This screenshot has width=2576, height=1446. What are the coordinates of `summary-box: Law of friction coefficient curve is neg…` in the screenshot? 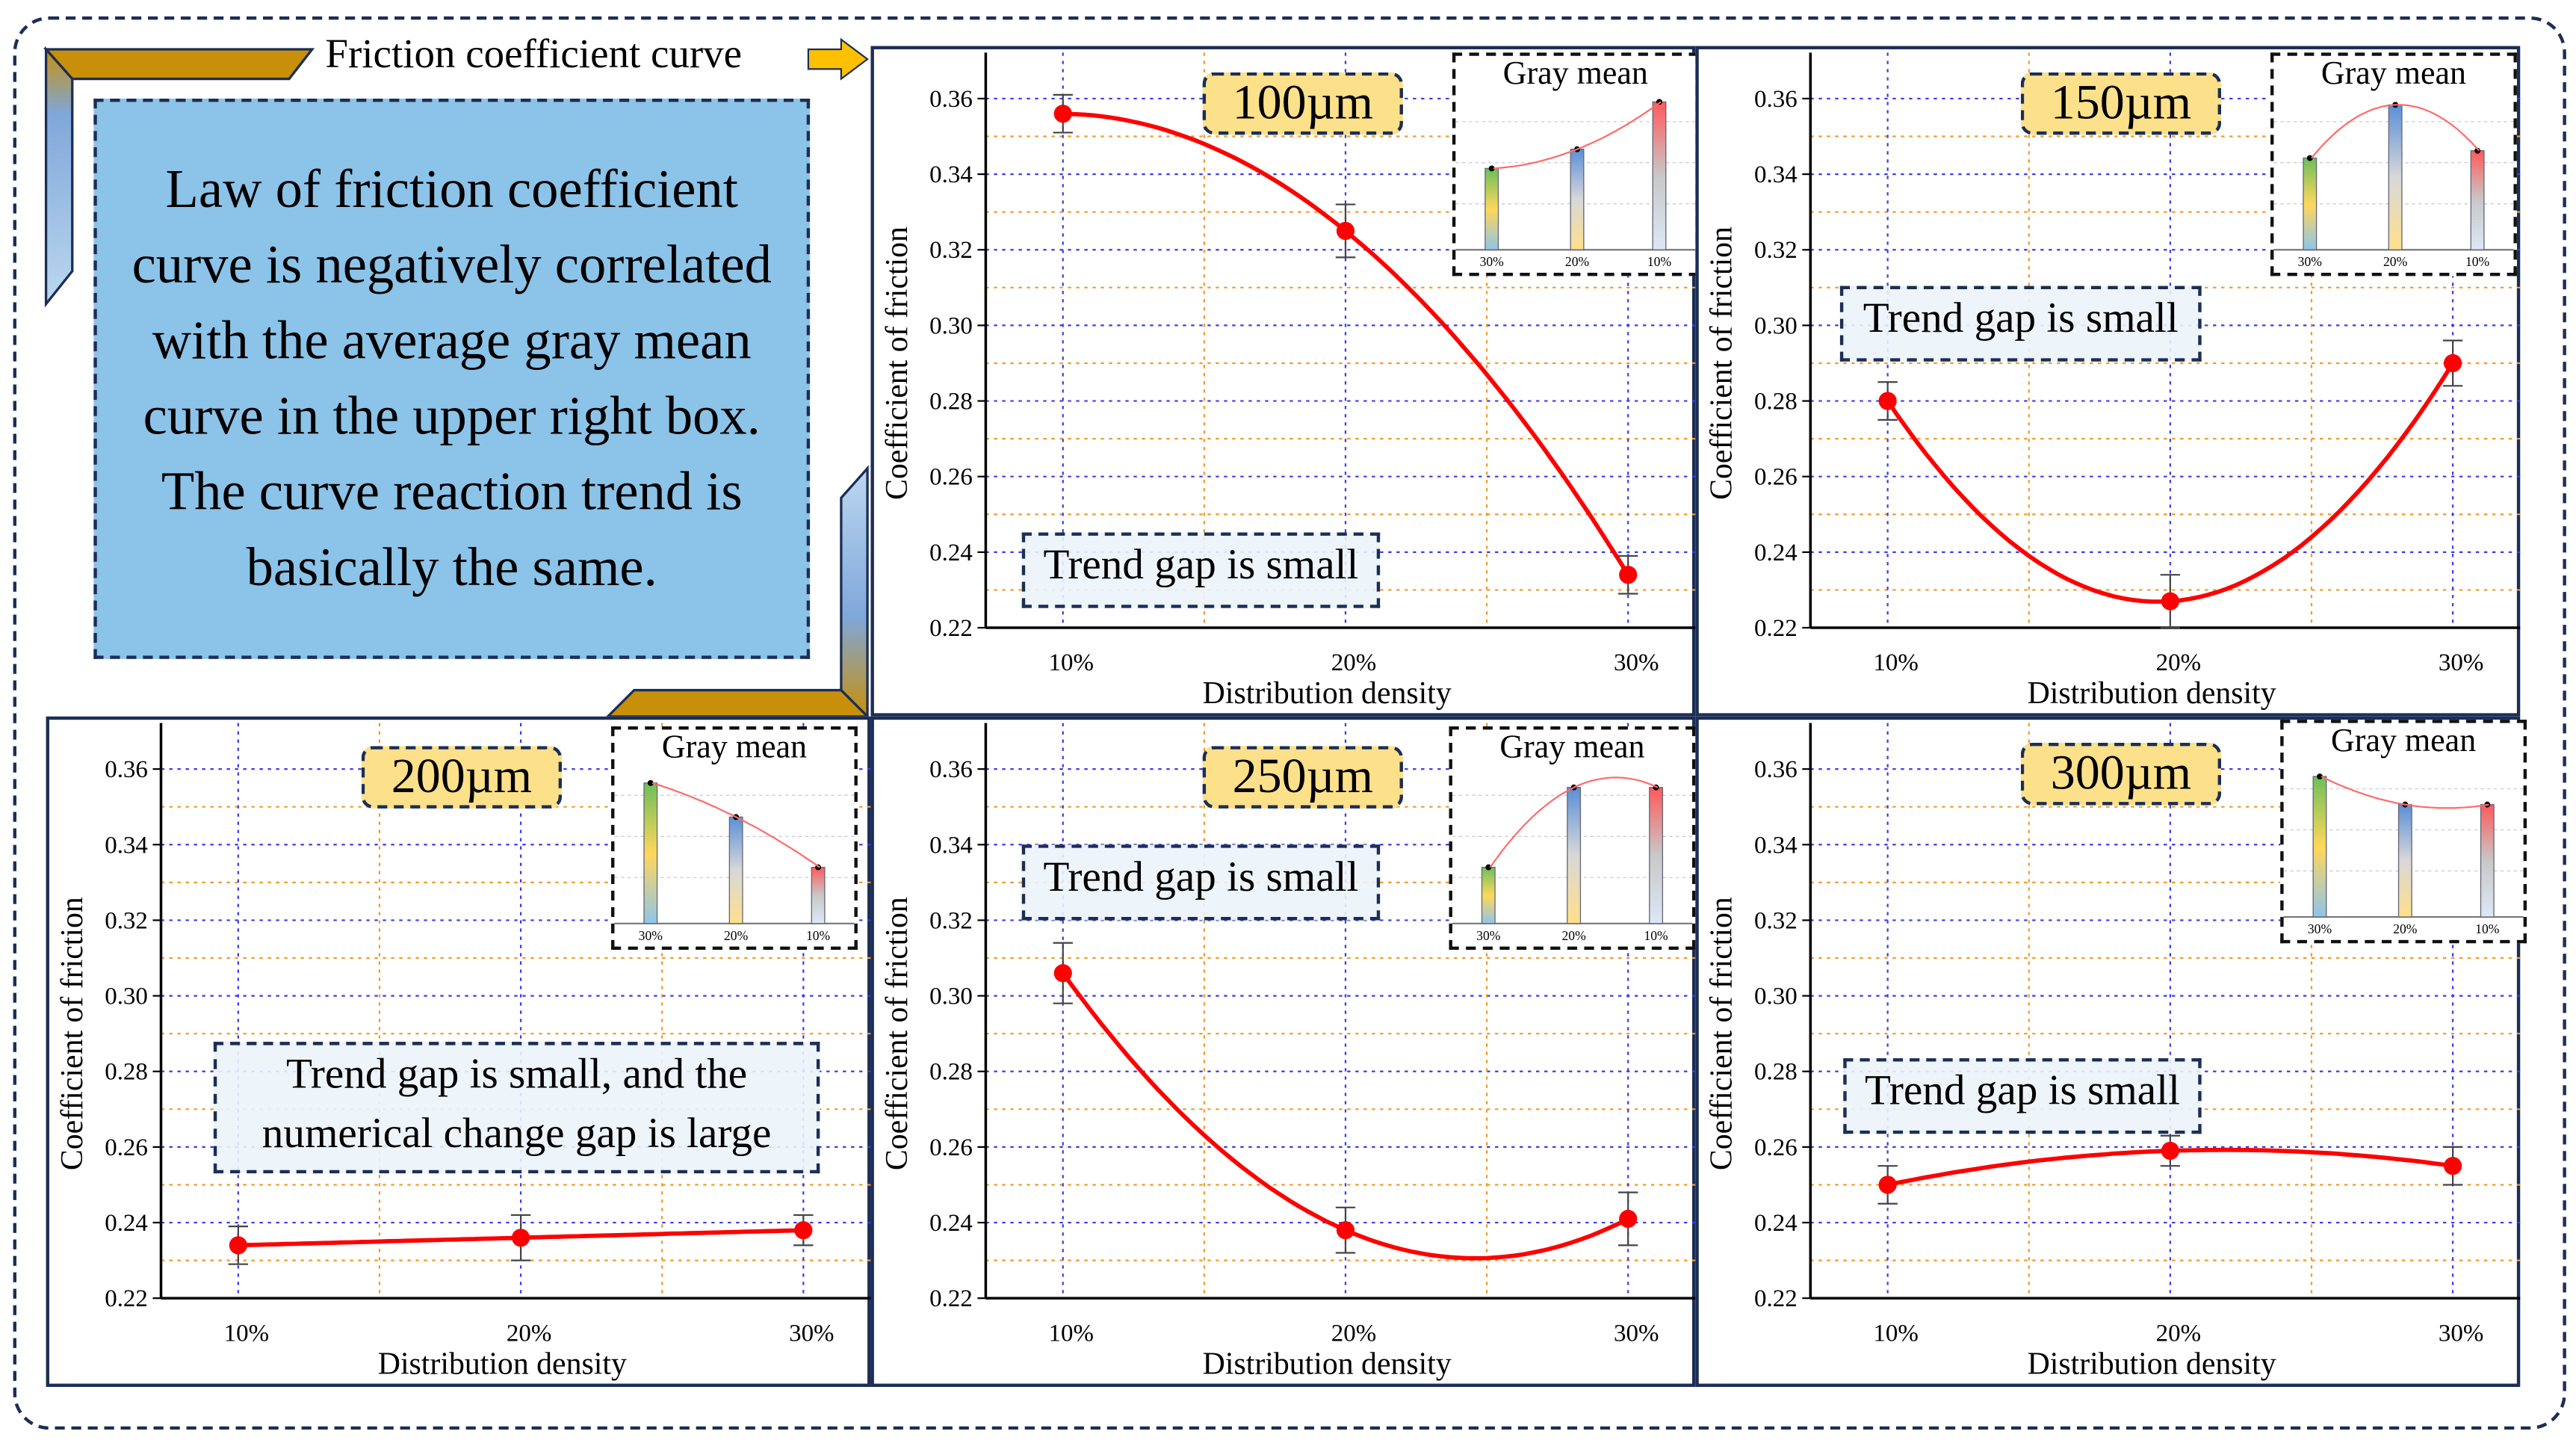 It's located at (452, 378).